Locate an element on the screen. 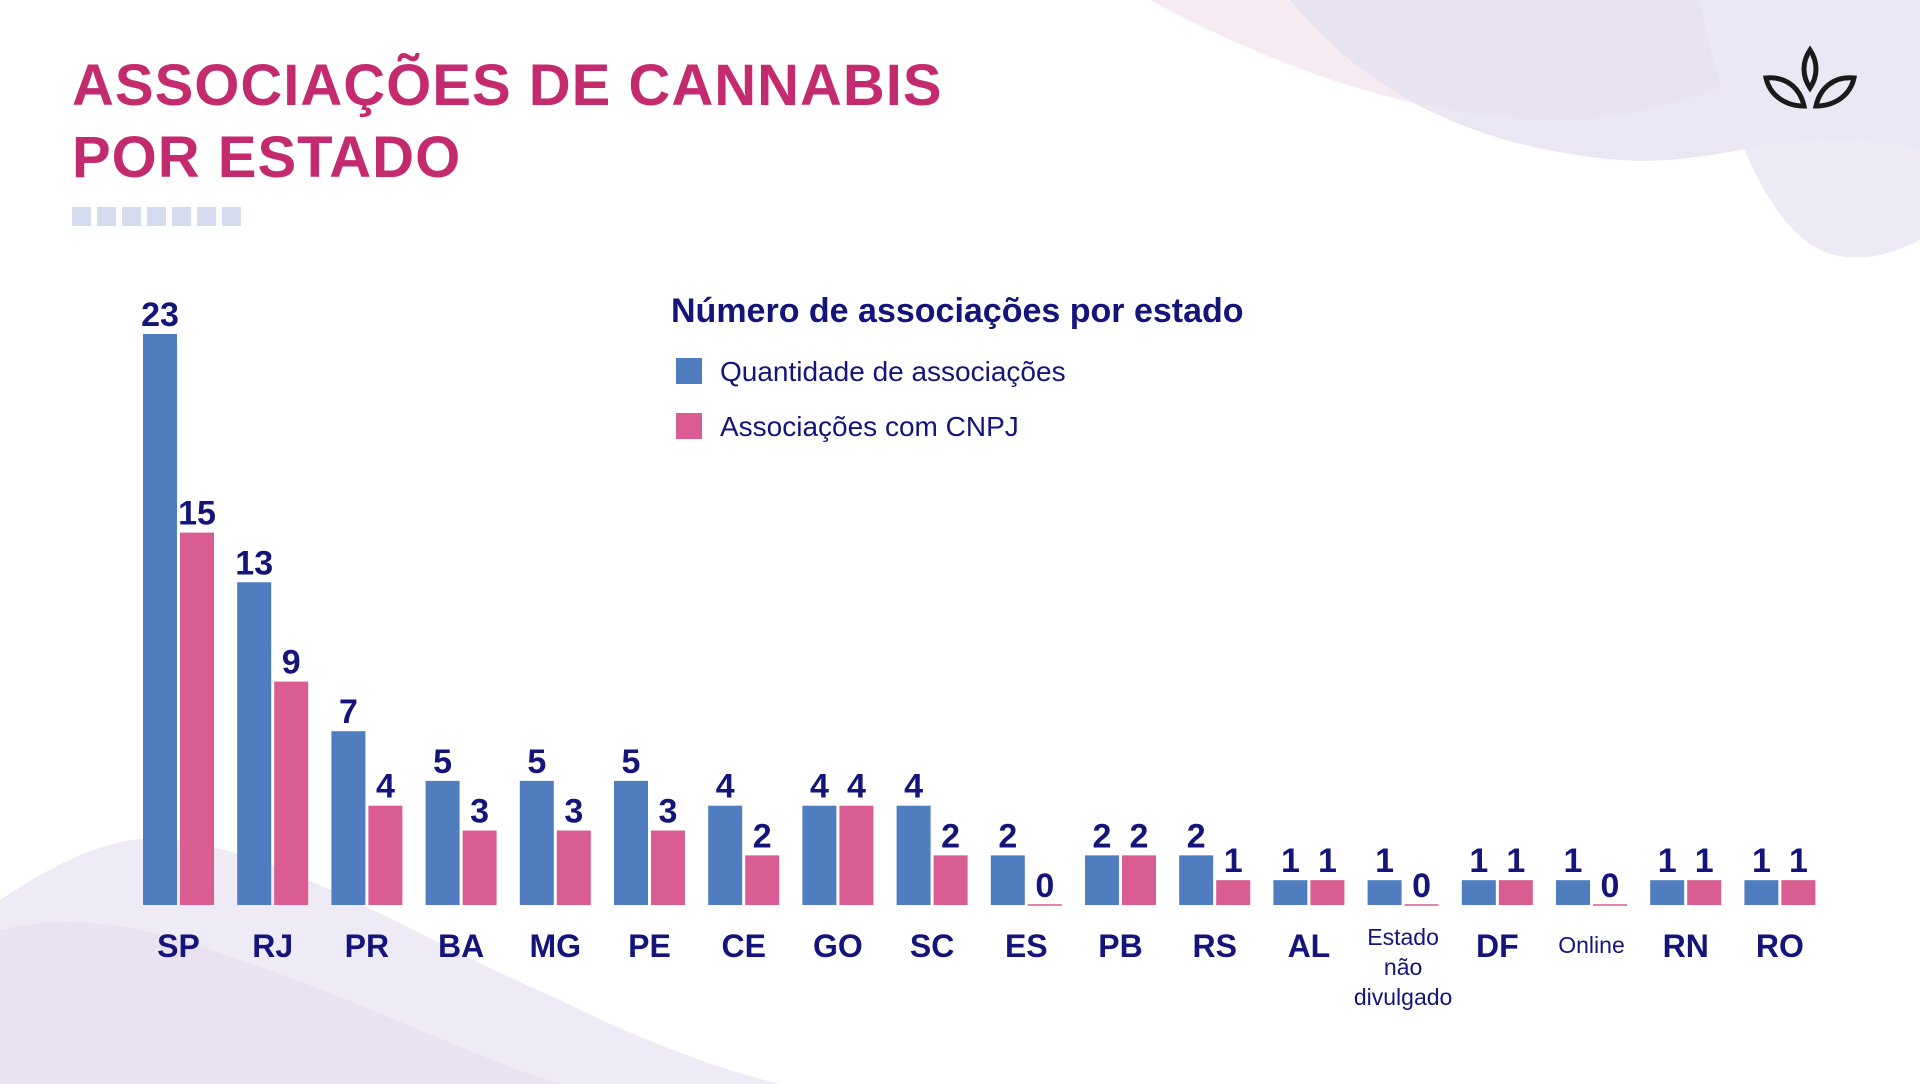  bar-rj-s1 is located at coordinates (254, 743).